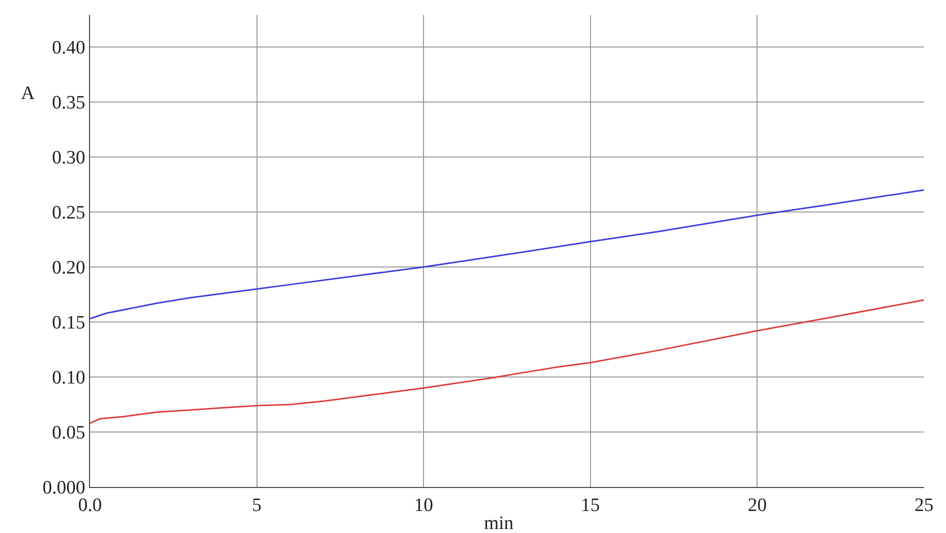 This screenshot has height=533, width=946. Describe the element at coordinates (69, 433) in the screenshot. I see `y-tick-label: 0.05` at that location.